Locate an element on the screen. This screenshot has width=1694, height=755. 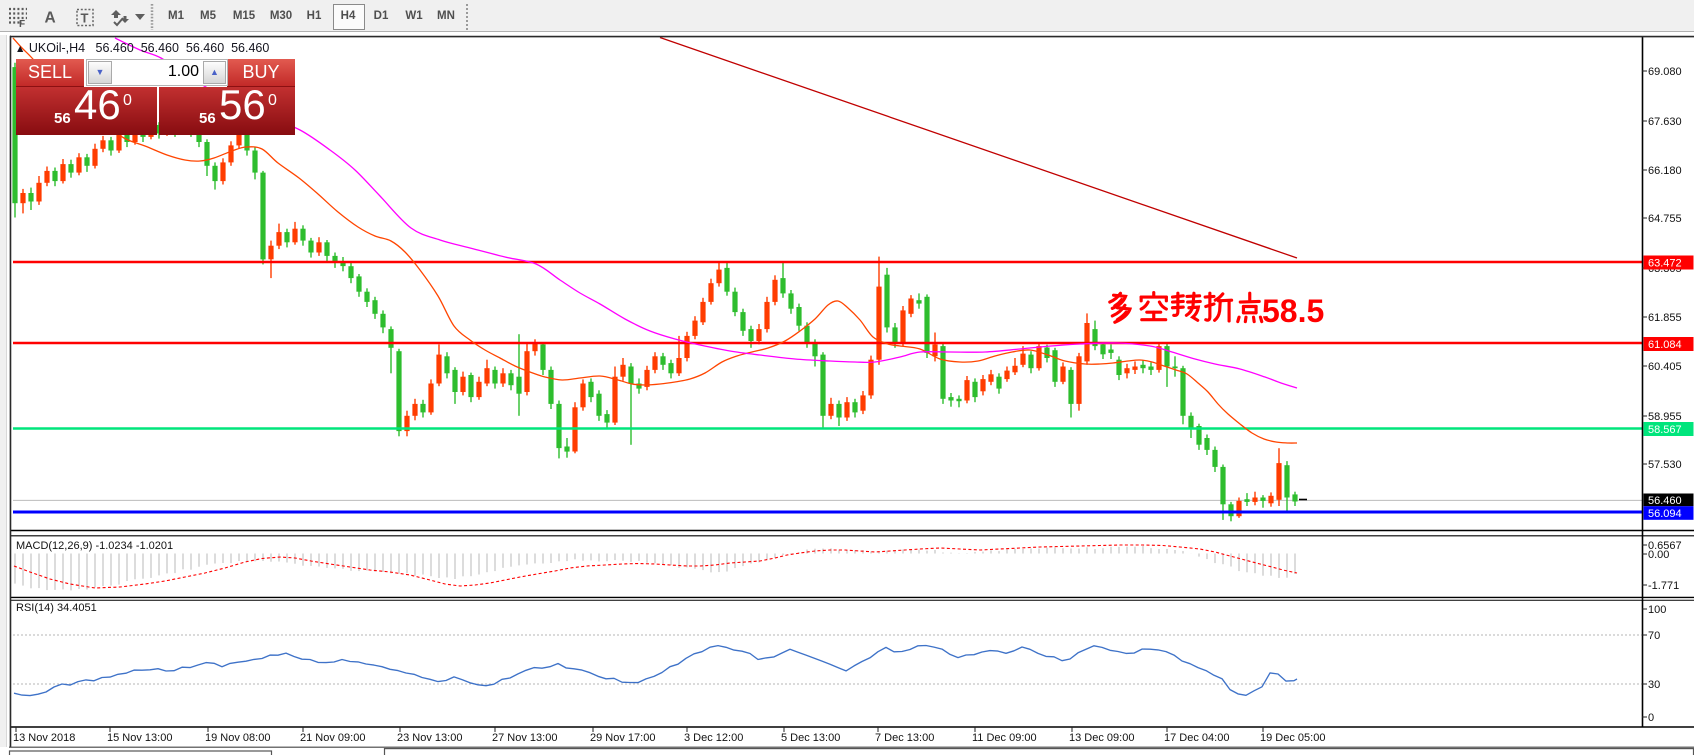
svg-text: 70 is located at coordinates (1654, 636).